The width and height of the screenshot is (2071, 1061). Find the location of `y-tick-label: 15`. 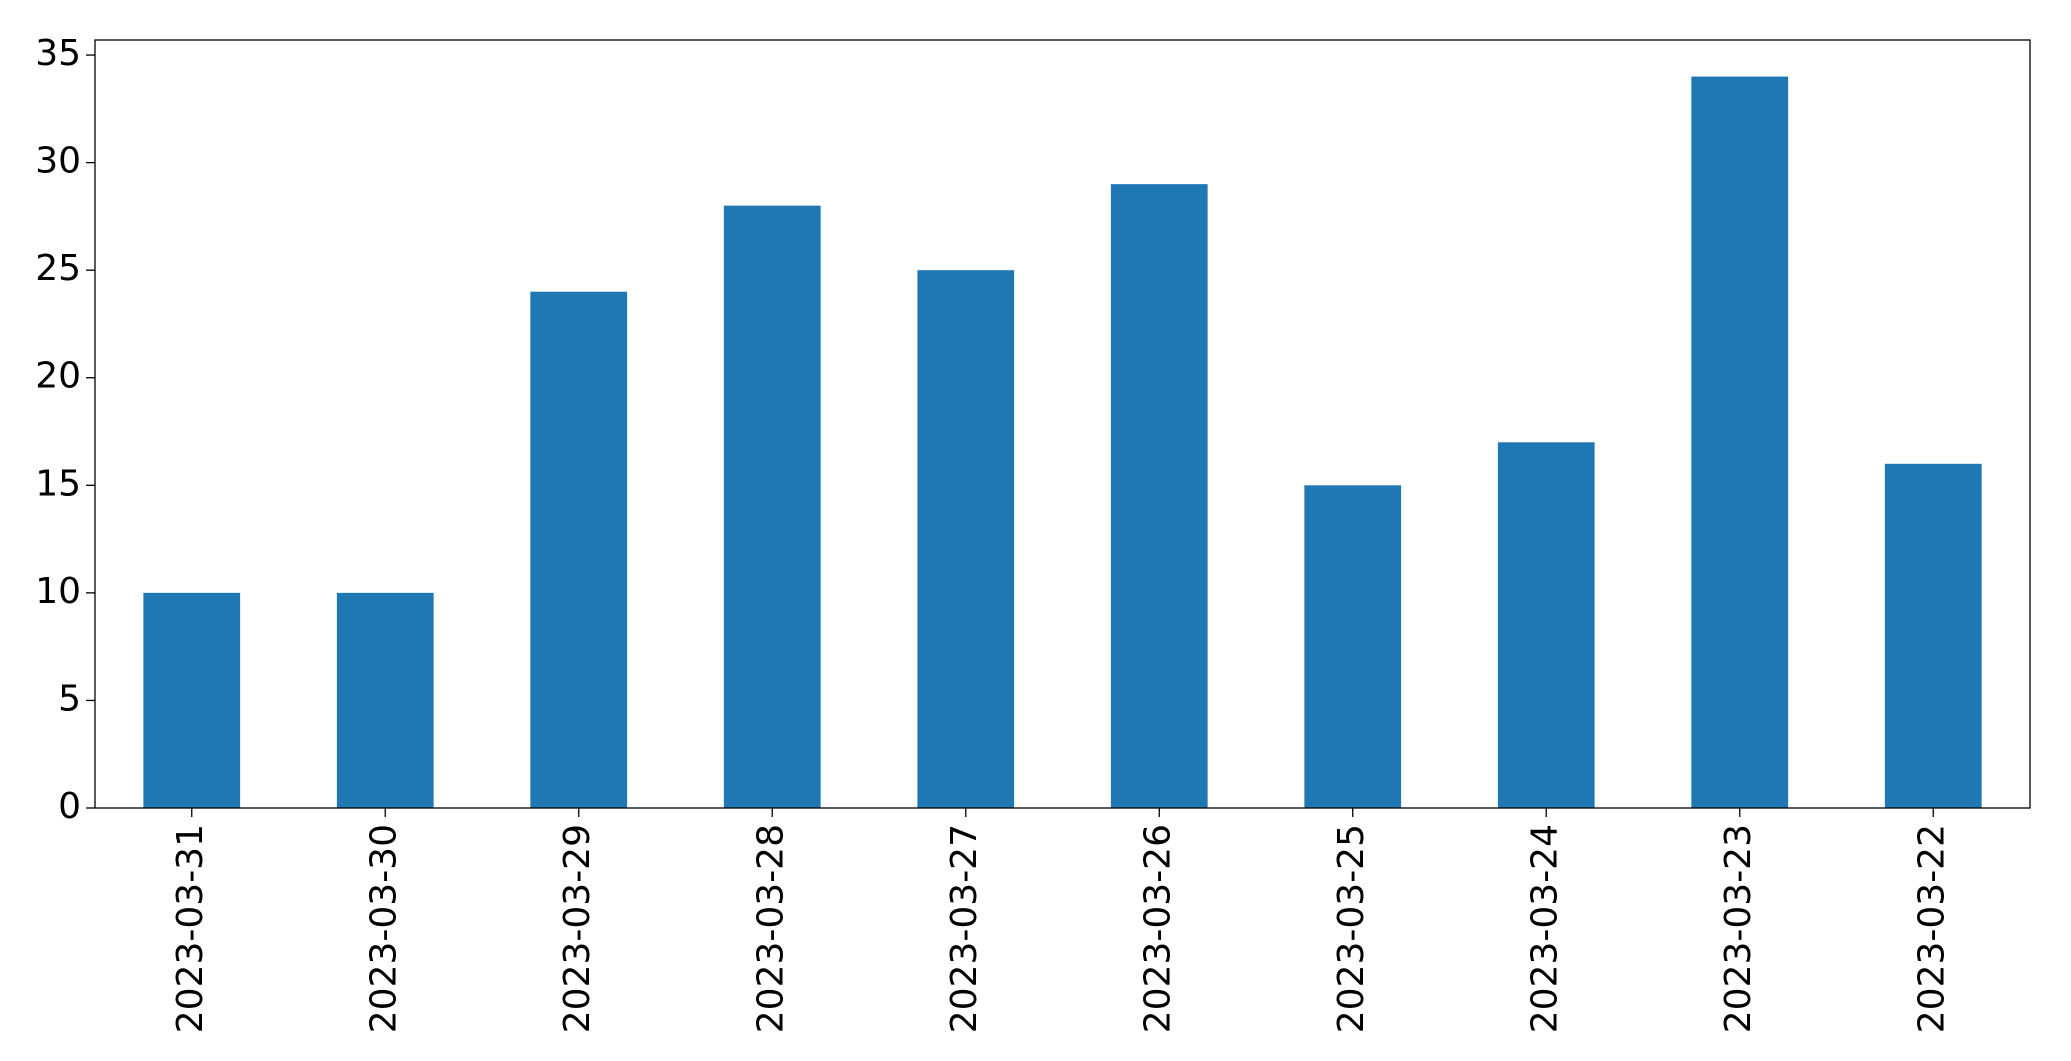

y-tick-label: 15 is located at coordinates (58, 483).